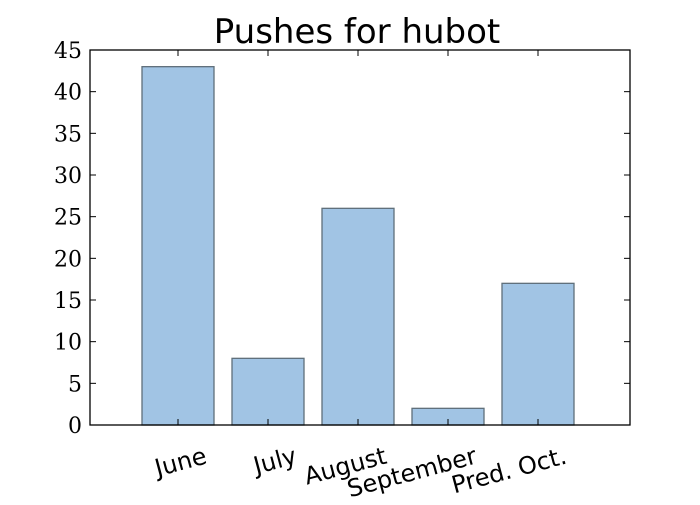 This screenshot has width=700, height=505. What do you see at coordinates (68, 343) in the screenshot?
I see `ytick-label: 10` at bounding box center [68, 343].